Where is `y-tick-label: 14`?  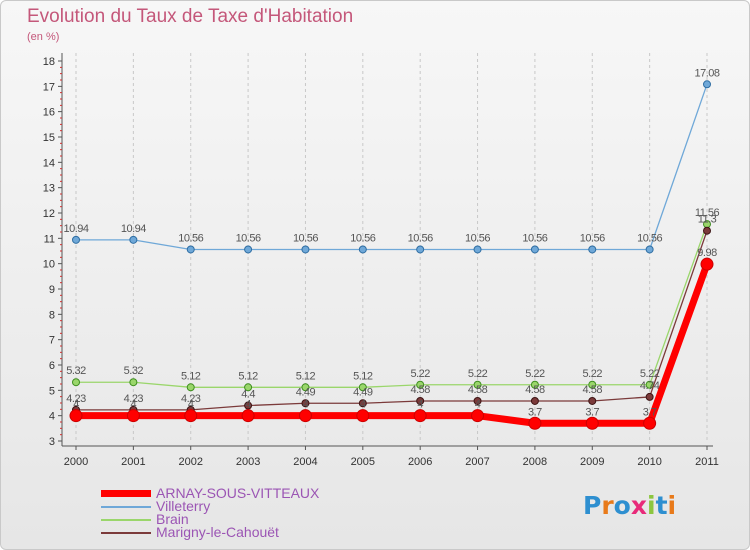 y-tick-label: 14 is located at coordinates (49, 163).